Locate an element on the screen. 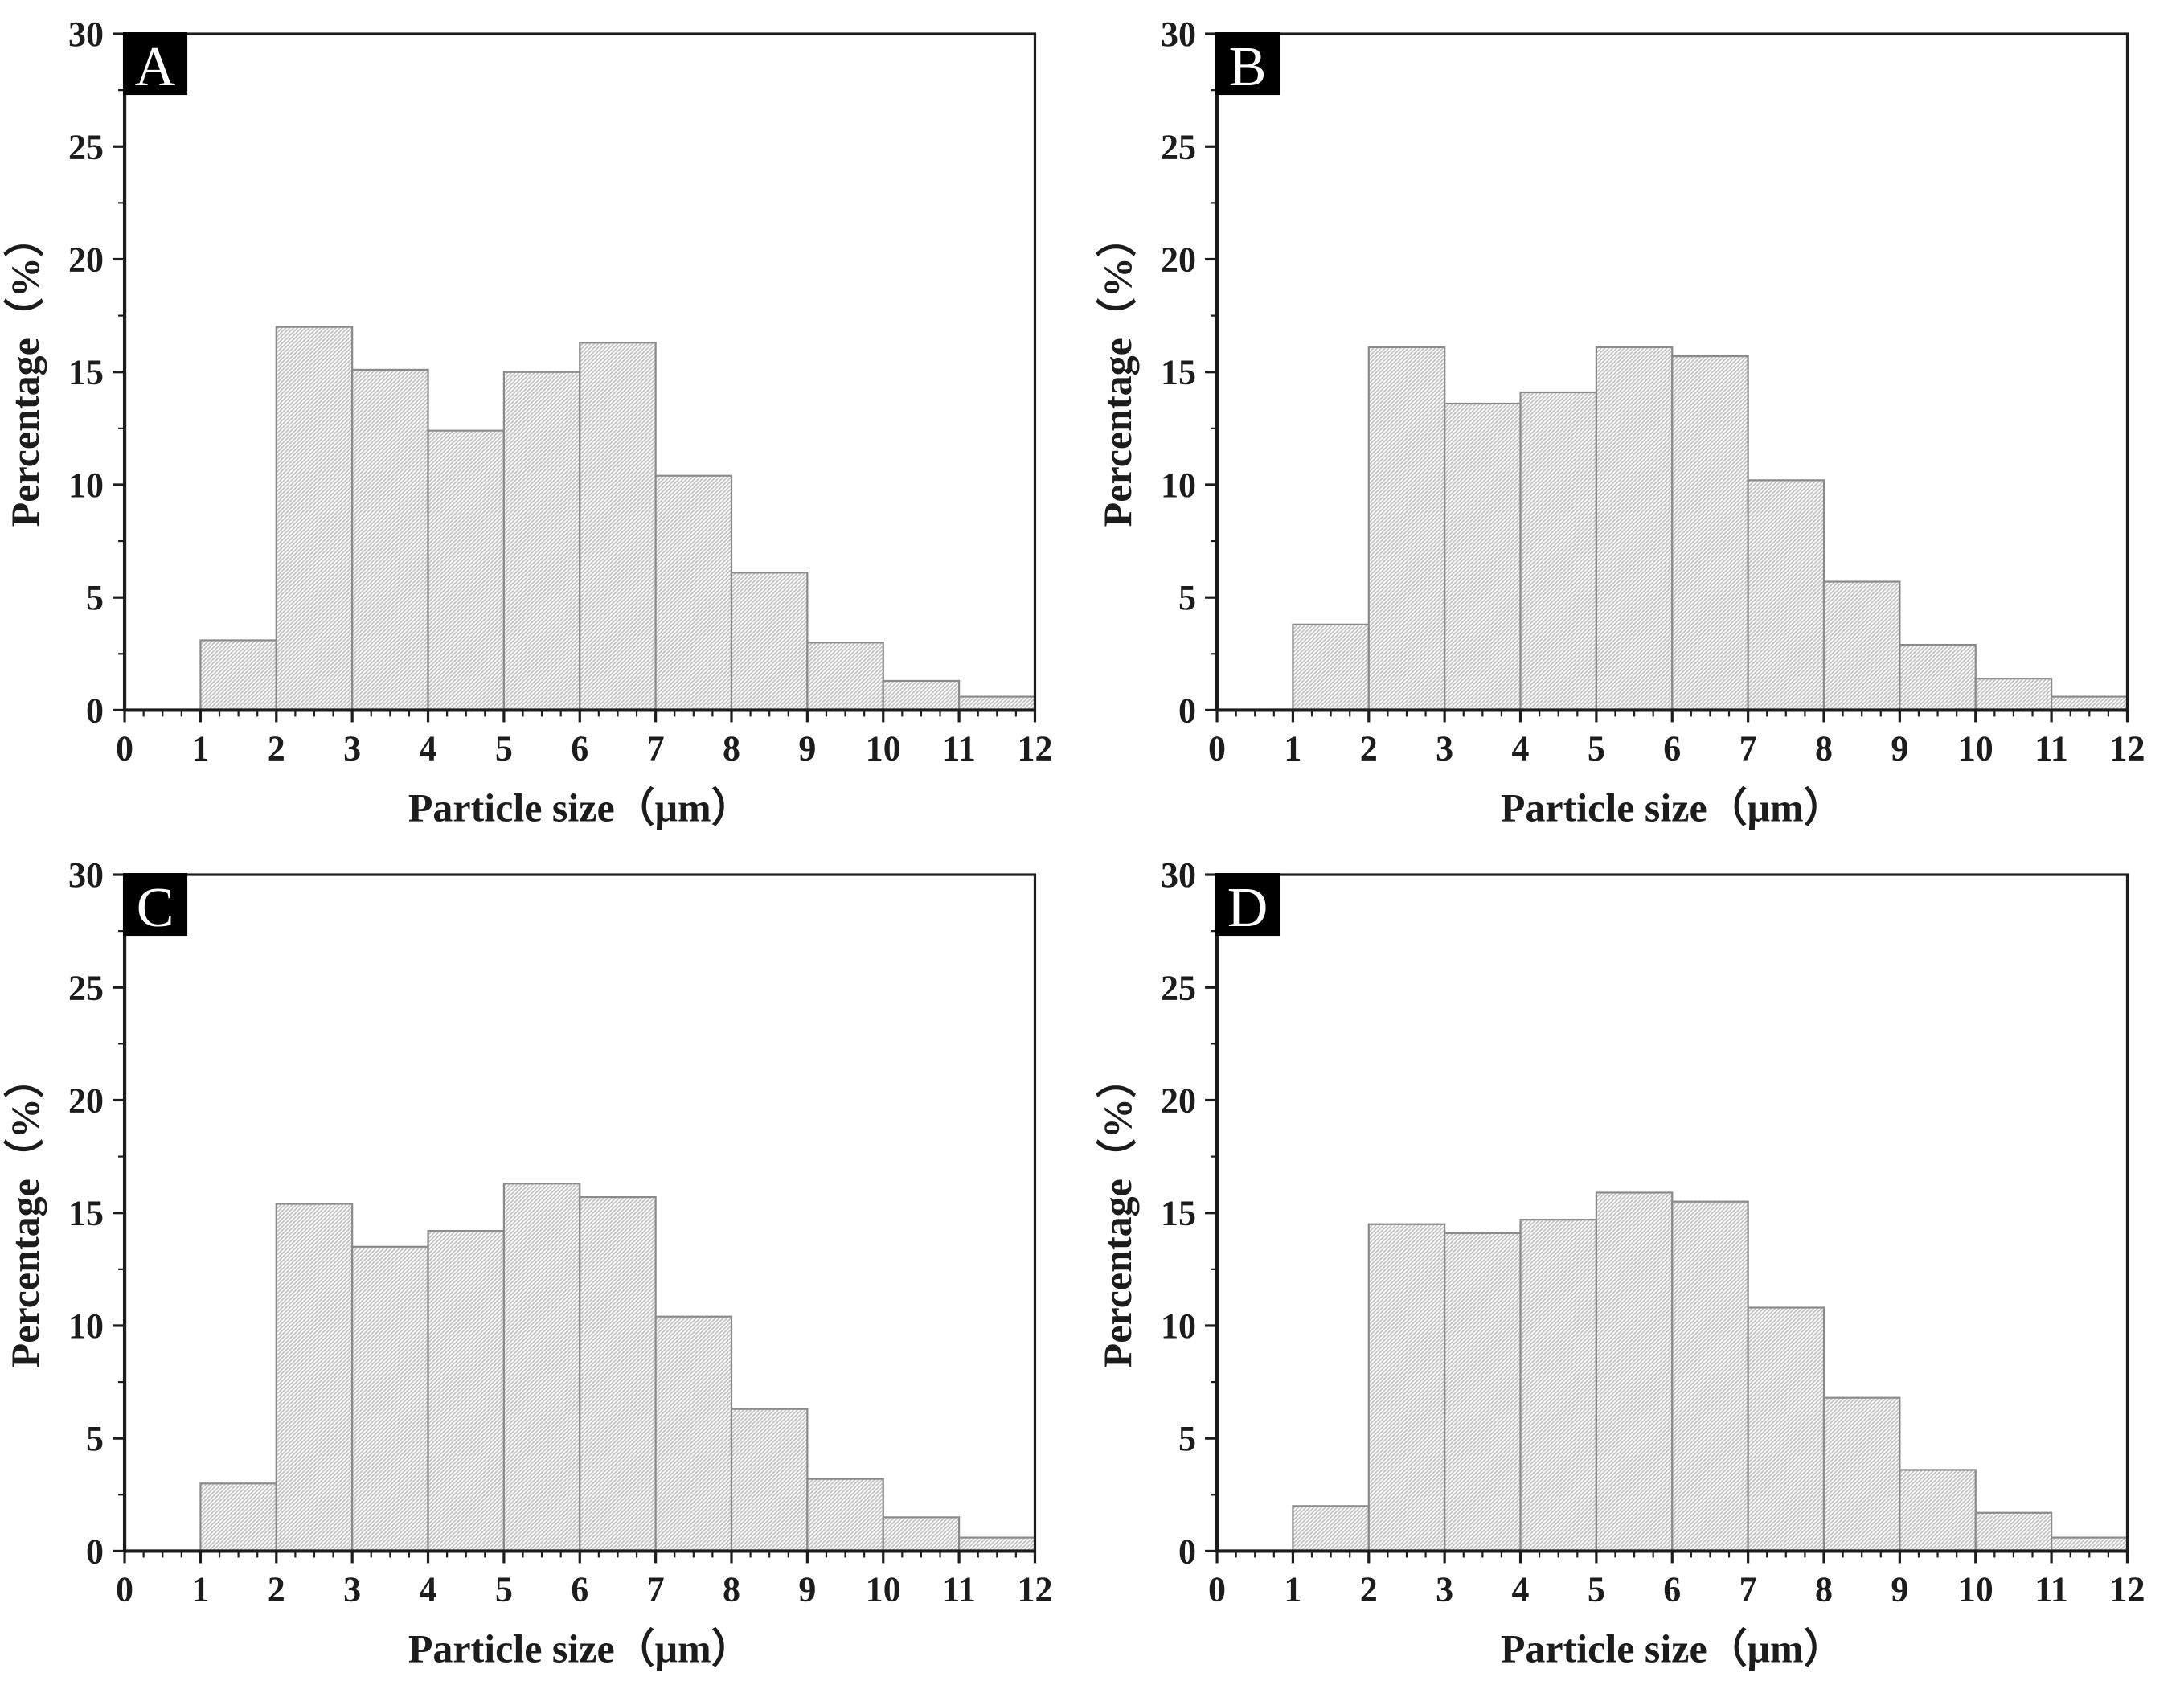  panel-badge: B is located at coordinates (1247, 65).